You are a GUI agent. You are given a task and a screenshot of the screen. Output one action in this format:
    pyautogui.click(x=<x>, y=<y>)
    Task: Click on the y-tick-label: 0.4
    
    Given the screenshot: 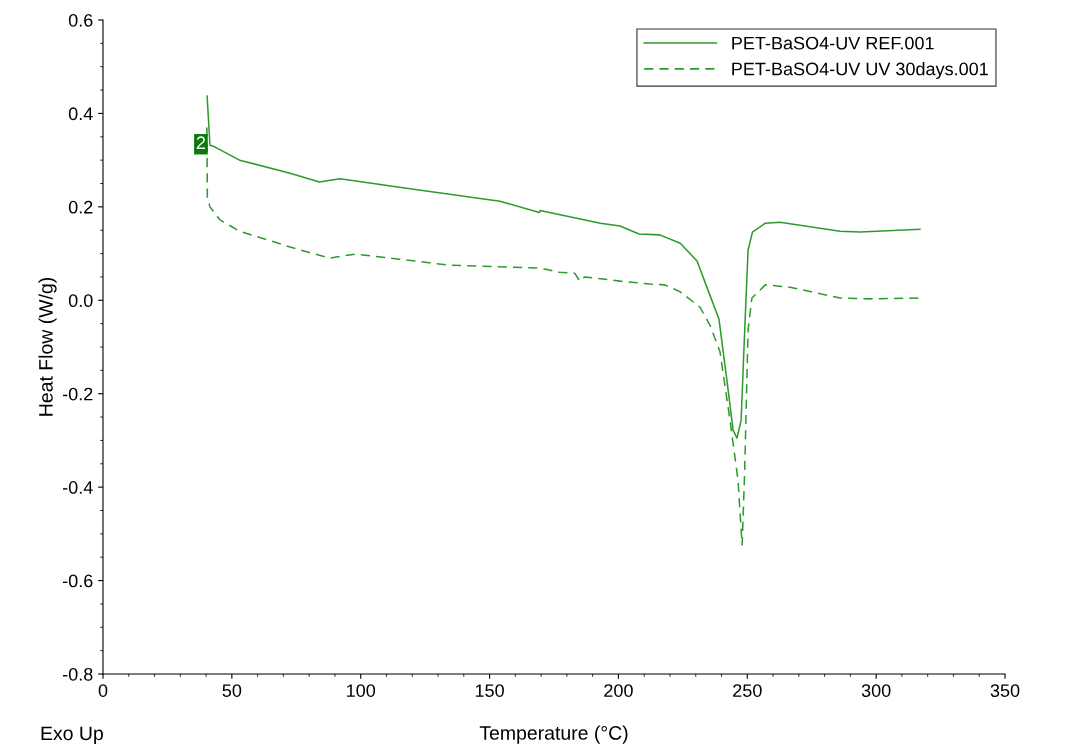 What is the action you would take?
    pyautogui.click(x=80, y=114)
    